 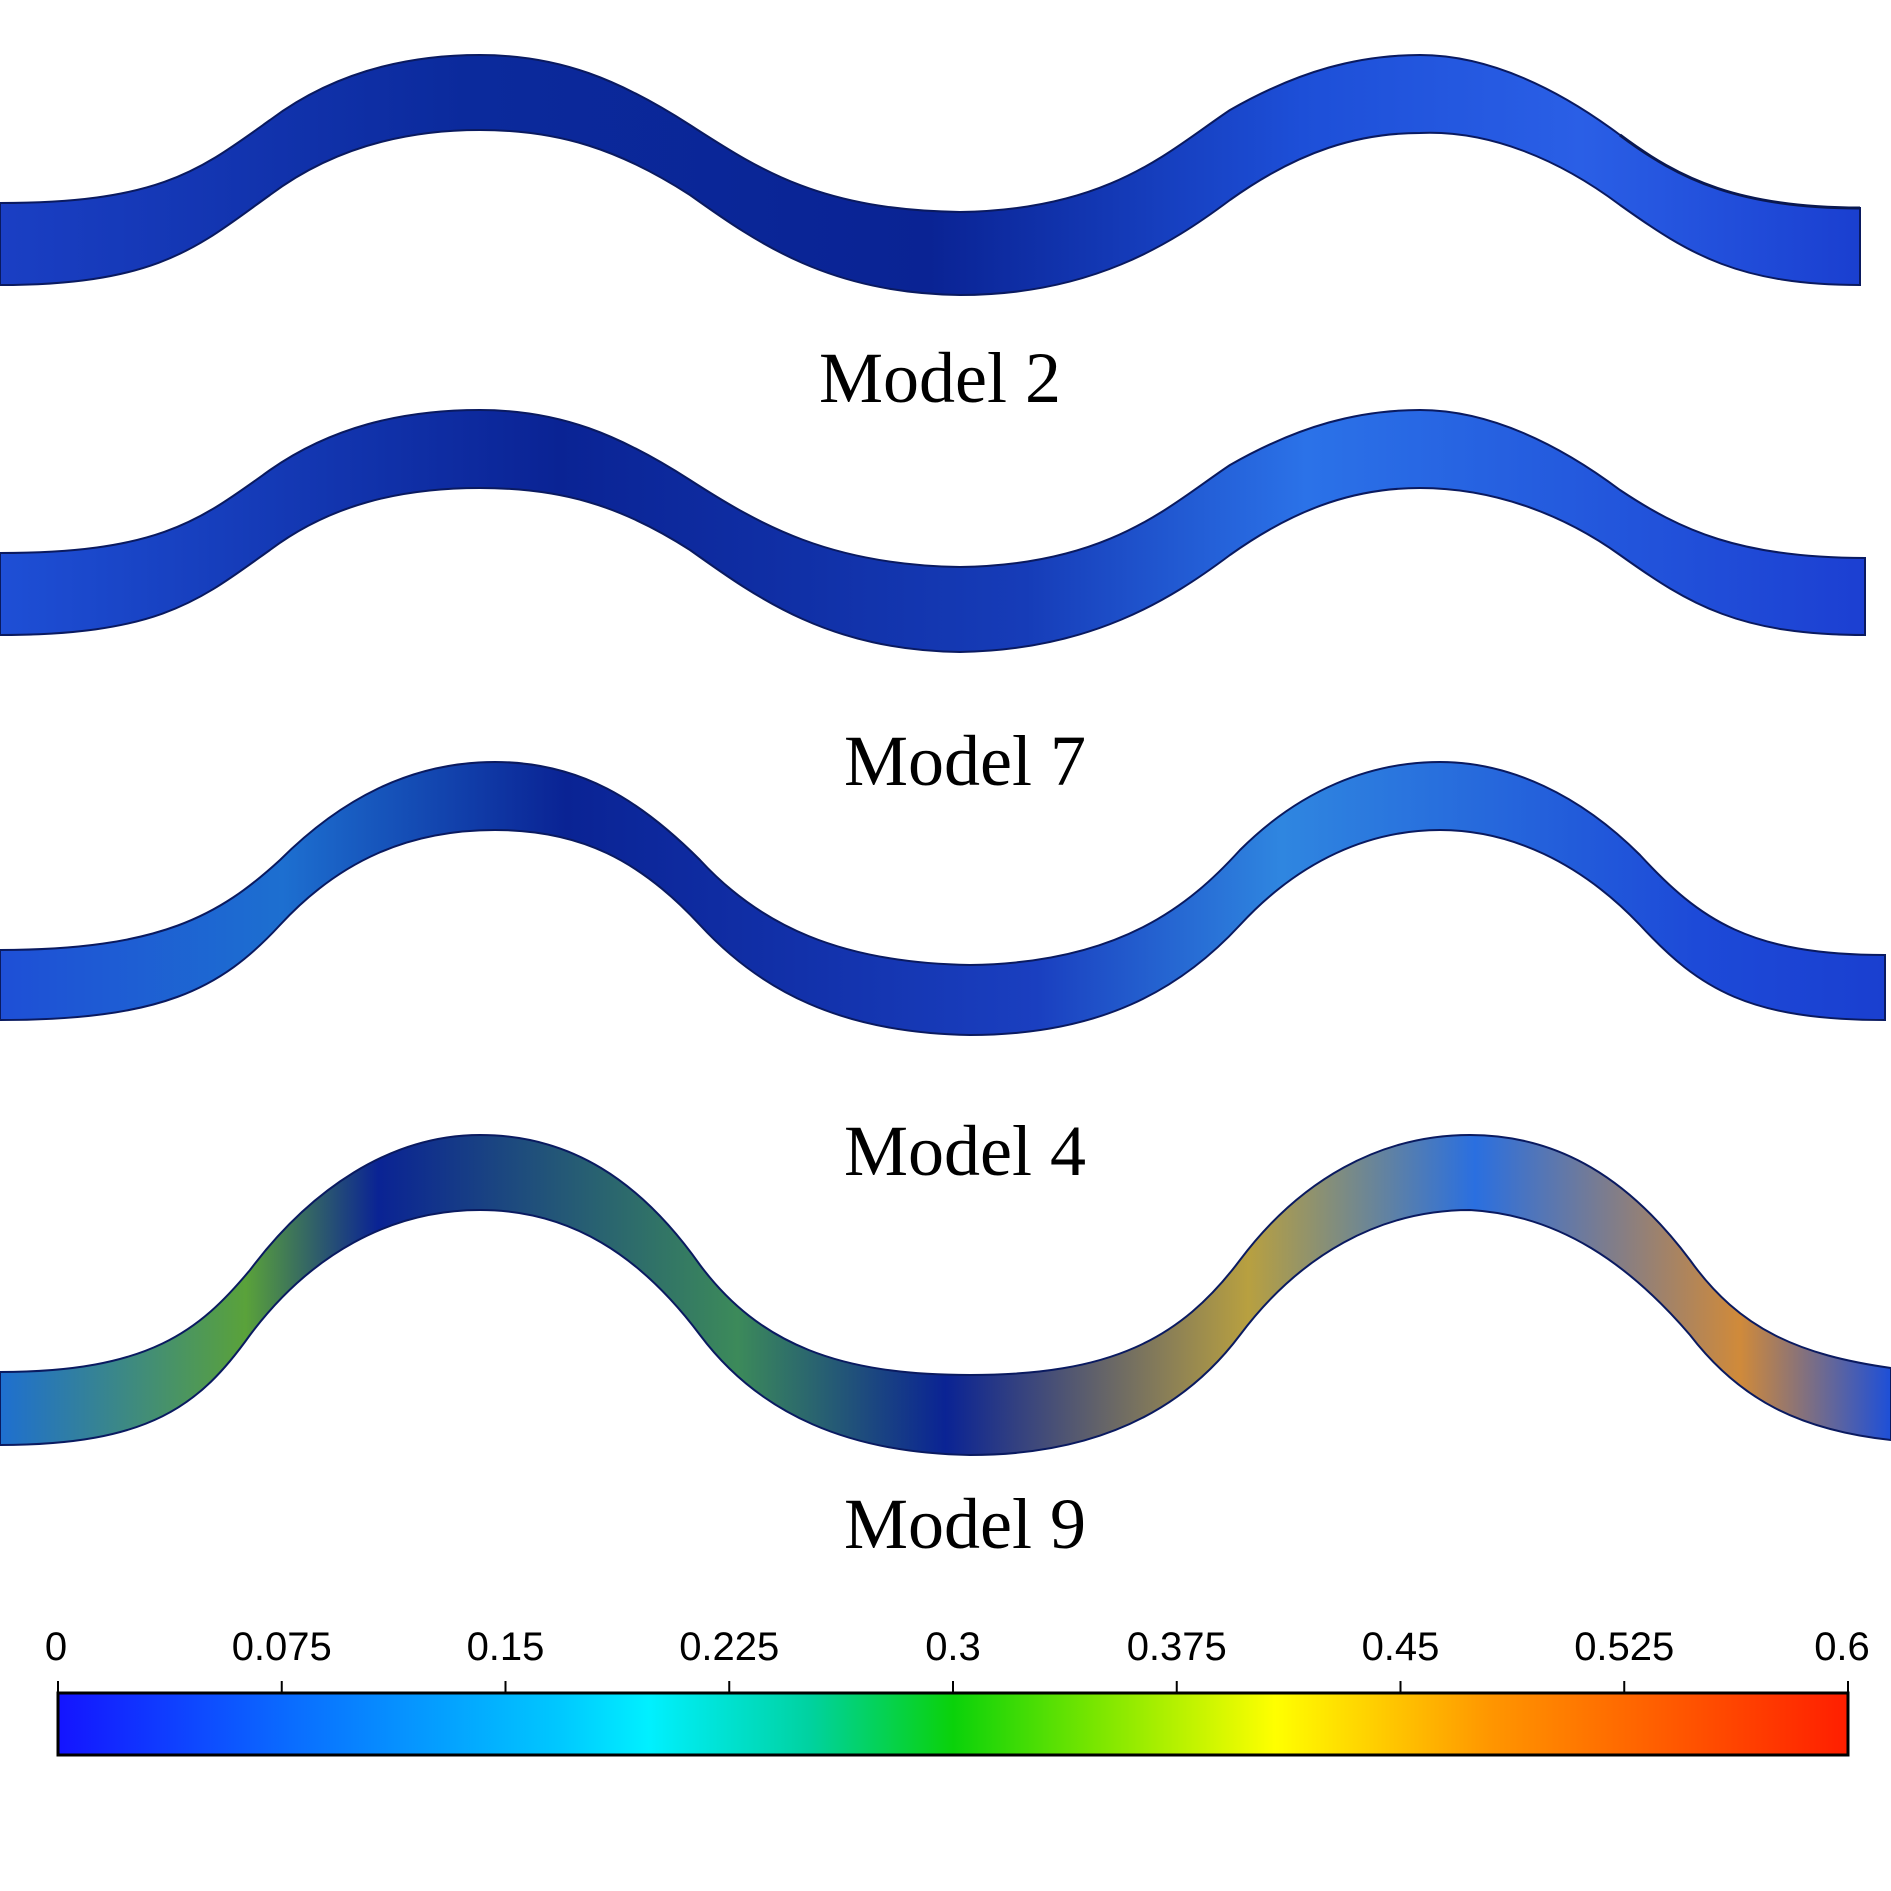 I want to click on colorbar-tick-label: 0.6, so click(x=1842, y=1647).